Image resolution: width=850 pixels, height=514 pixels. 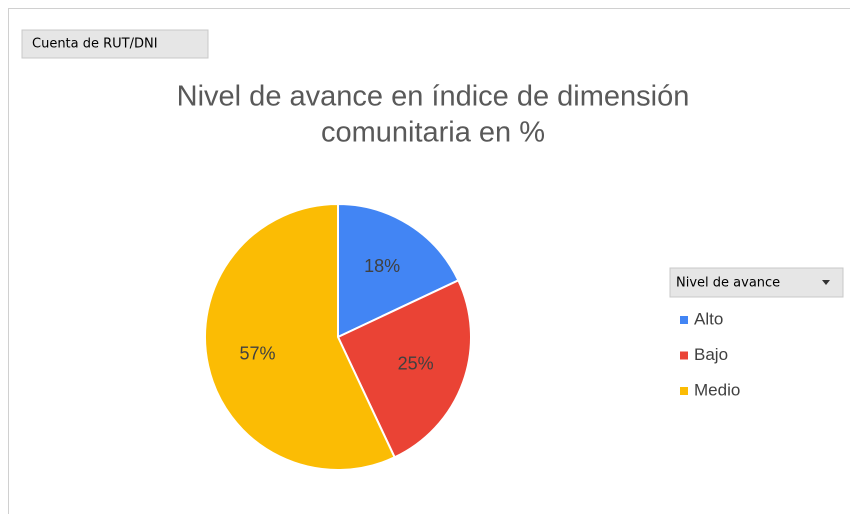 I want to click on data-label: 57%, so click(x=258, y=354).